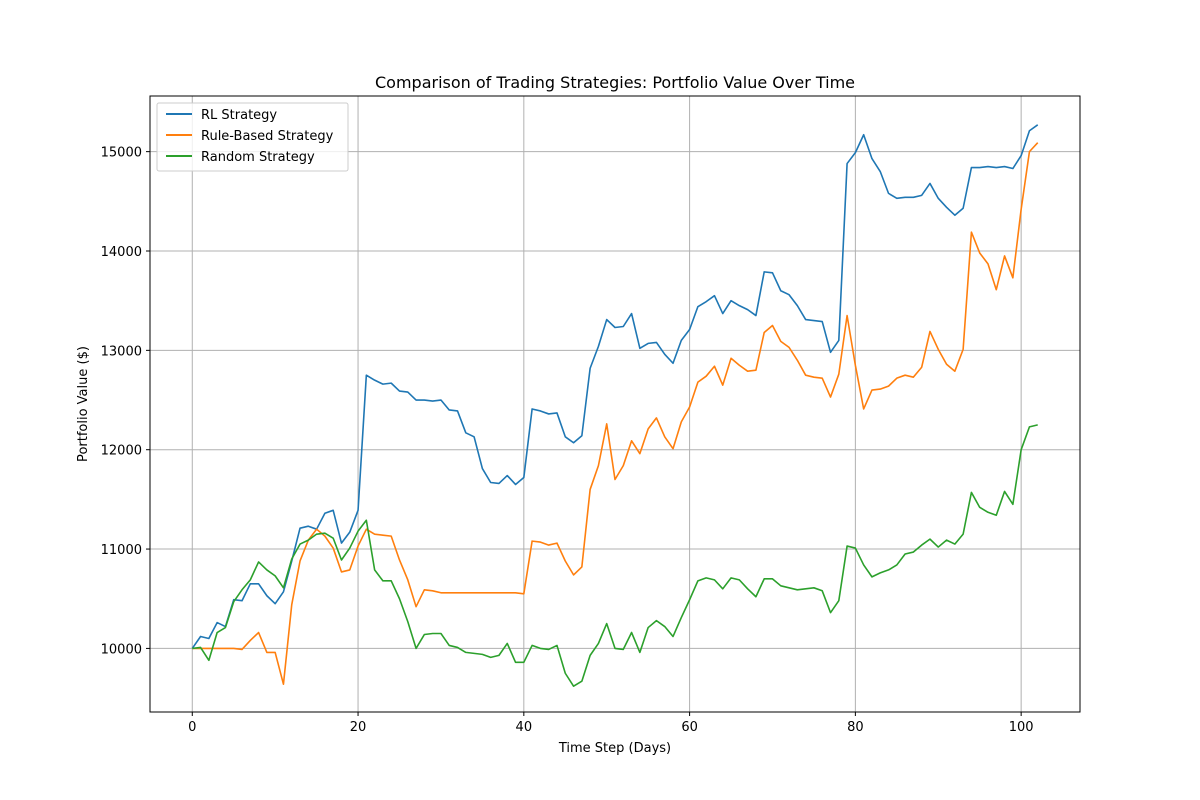 Image resolution: width=1200 pixels, height=800 pixels. What do you see at coordinates (192, 727) in the screenshot?
I see `x-tick-label: 0` at bounding box center [192, 727].